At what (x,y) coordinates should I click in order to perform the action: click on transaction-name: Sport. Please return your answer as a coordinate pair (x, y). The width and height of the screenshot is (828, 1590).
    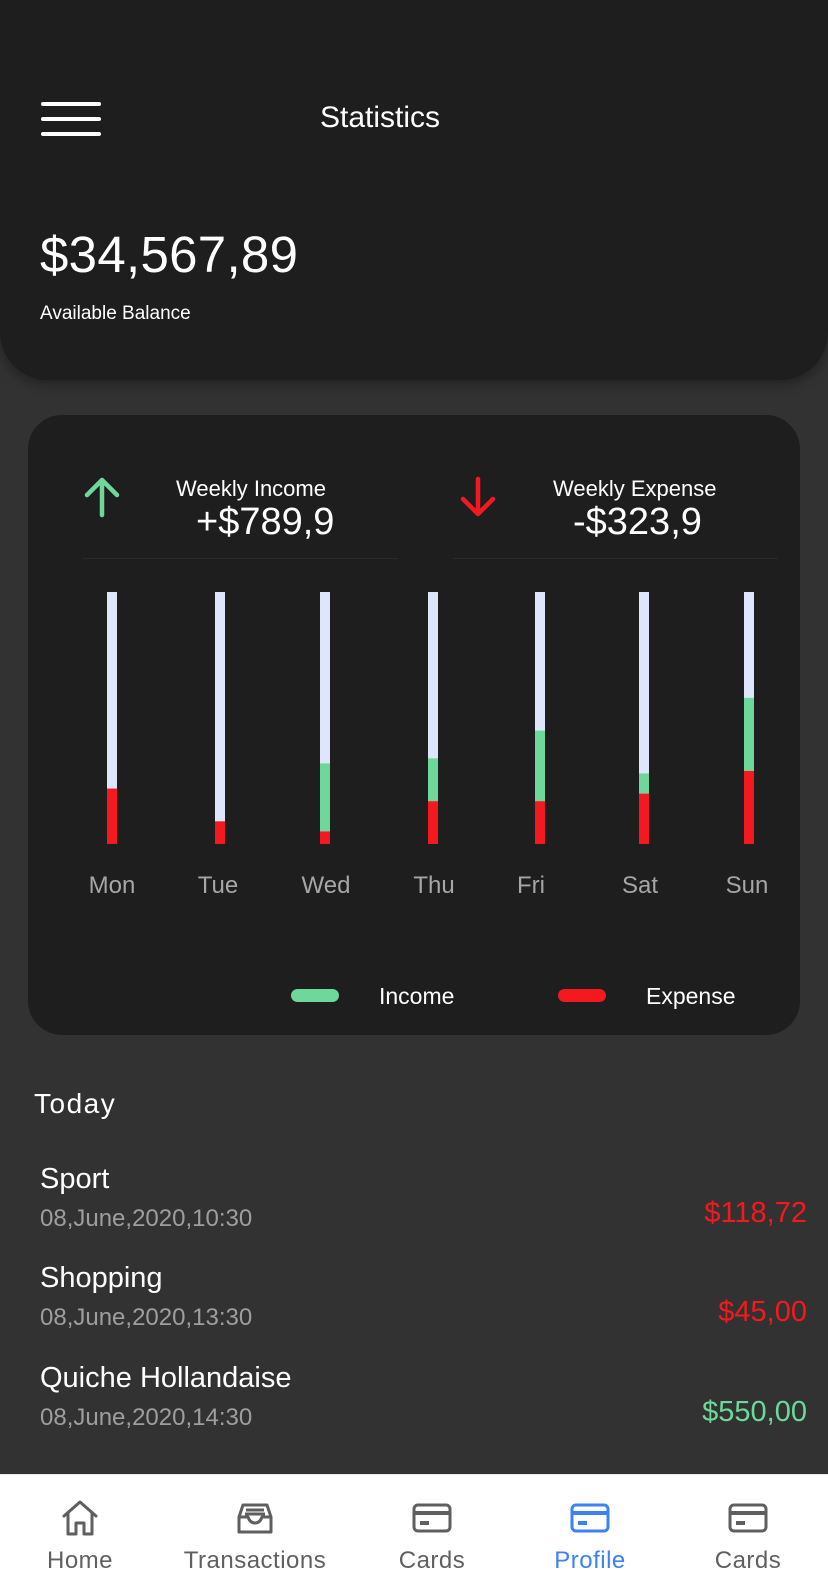
    Looking at the image, I should click on (75, 1179).